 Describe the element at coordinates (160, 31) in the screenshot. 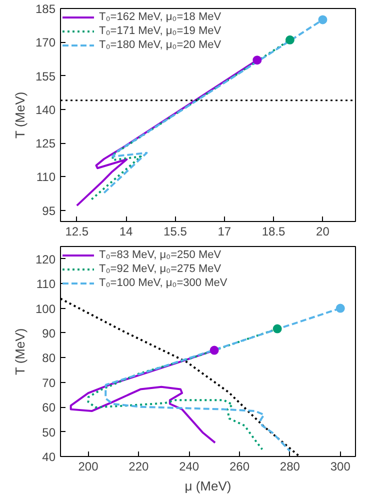

I see `legend-label: T₀=171 MeV, μ₀=19 MeV` at that location.